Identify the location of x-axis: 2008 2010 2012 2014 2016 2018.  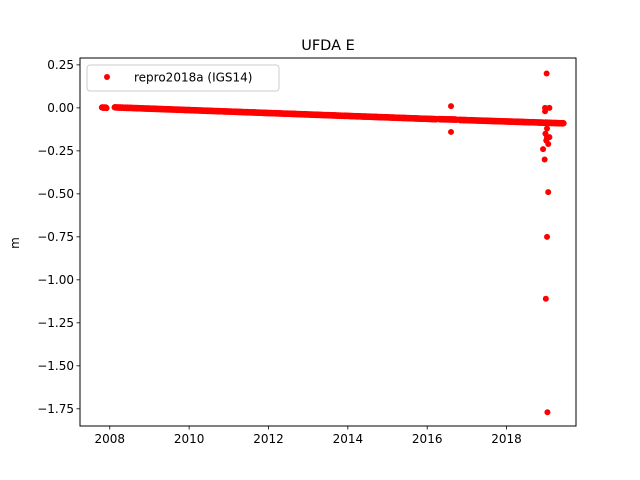
(308, 436).